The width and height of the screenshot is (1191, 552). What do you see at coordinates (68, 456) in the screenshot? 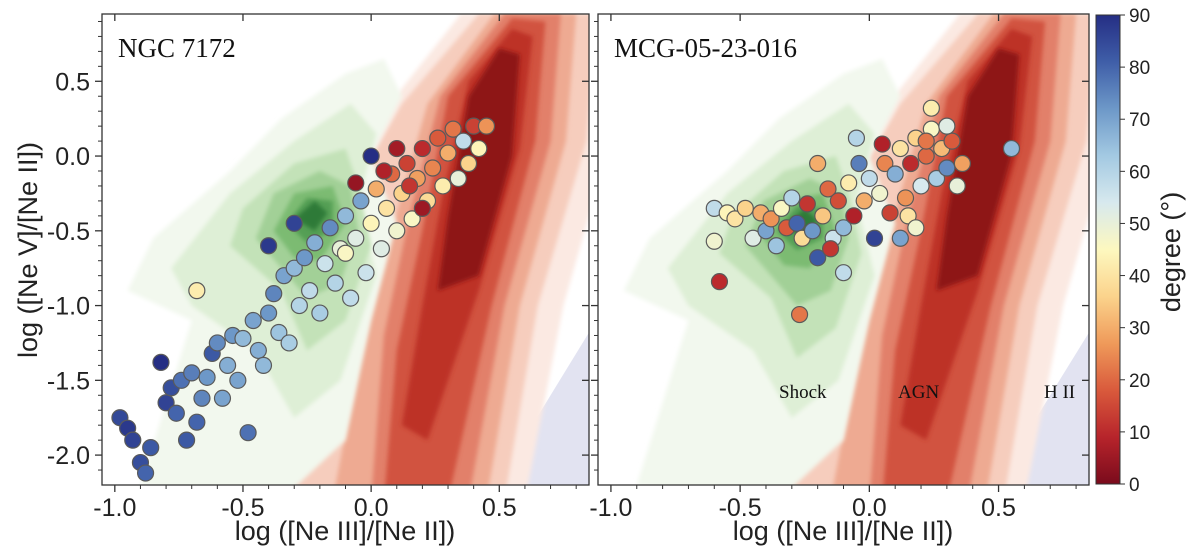
I see `y-tick-label: -2.0` at bounding box center [68, 456].